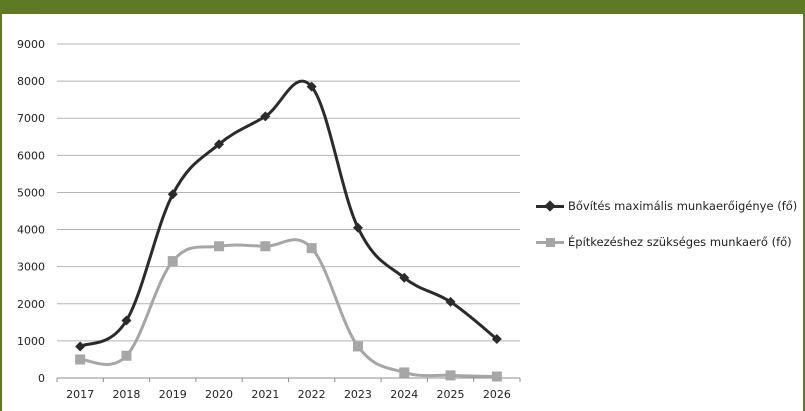  What do you see at coordinates (31, 304) in the screenshot?
I see `y-tick-label: 2000` at bounding box center [31, 304].